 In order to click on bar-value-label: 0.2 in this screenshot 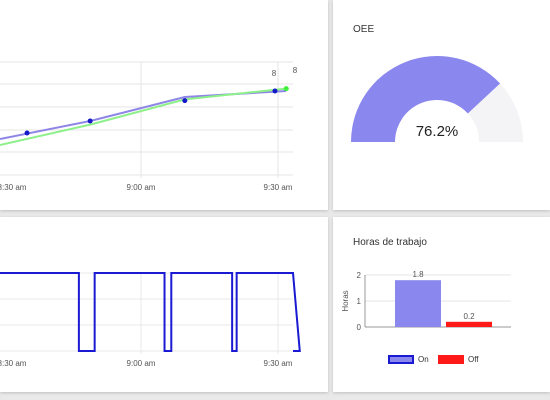, I will do `click(469, 316)`.